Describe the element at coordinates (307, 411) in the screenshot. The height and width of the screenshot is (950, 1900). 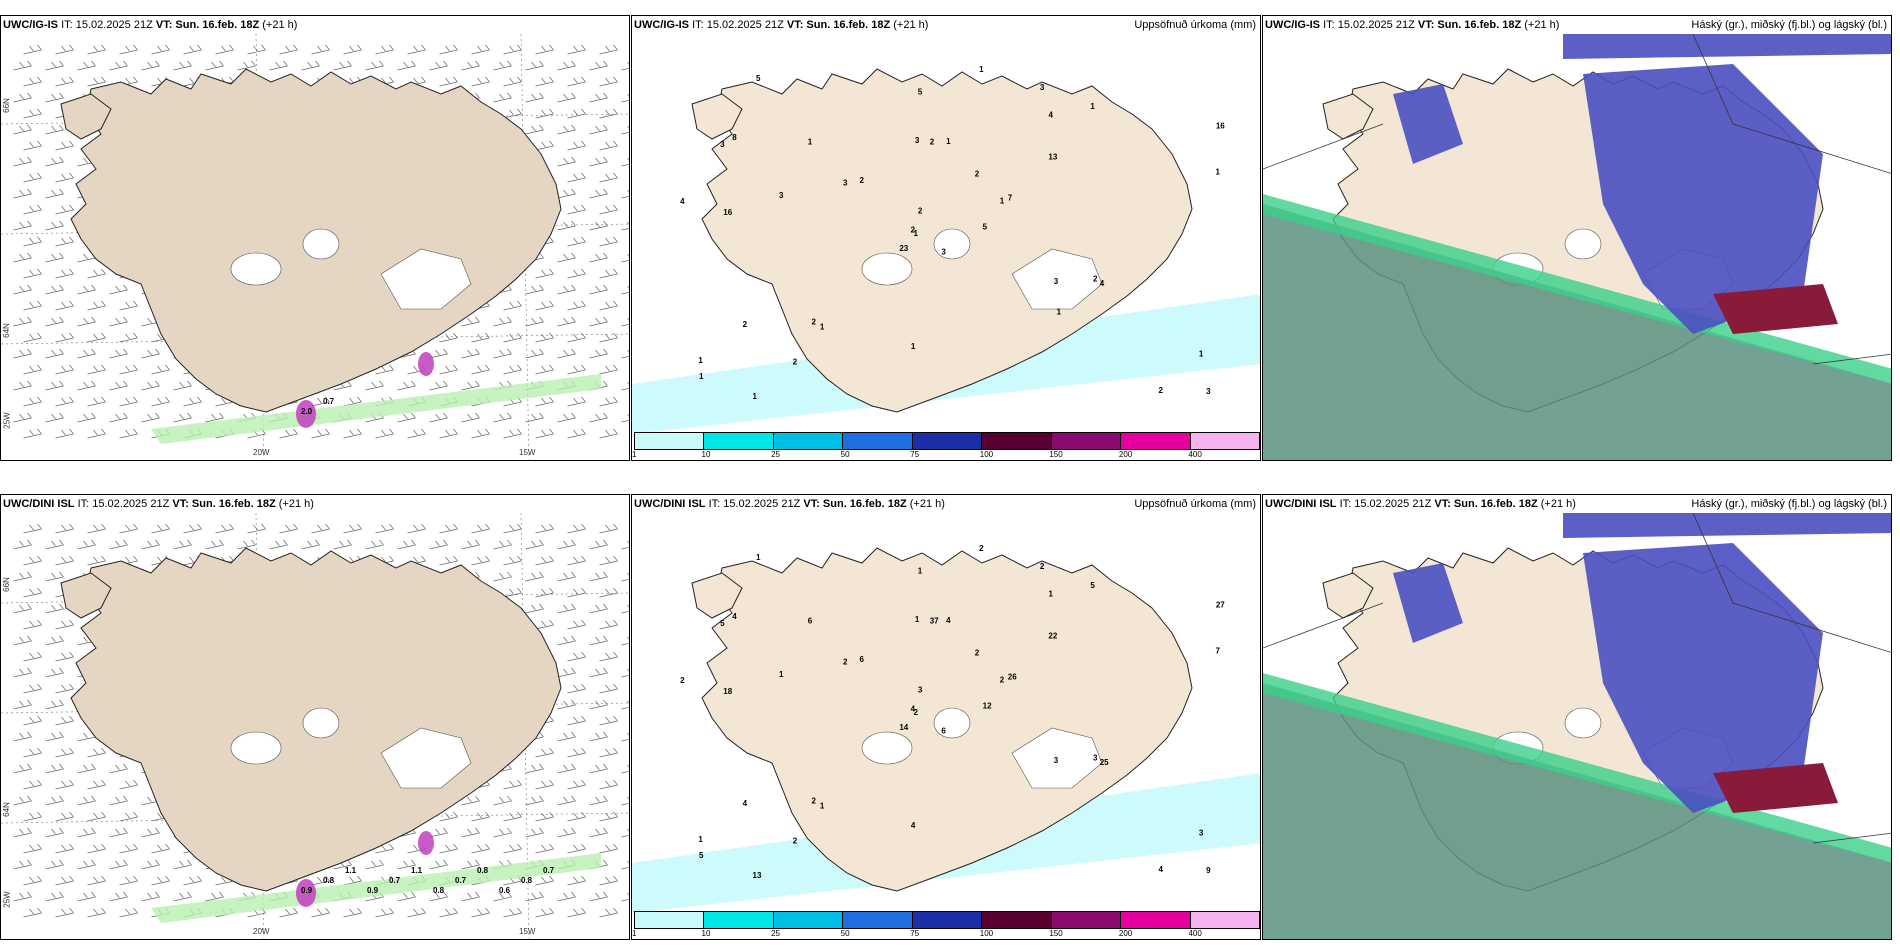
I see `wind-value-label: 2.0` at that location.